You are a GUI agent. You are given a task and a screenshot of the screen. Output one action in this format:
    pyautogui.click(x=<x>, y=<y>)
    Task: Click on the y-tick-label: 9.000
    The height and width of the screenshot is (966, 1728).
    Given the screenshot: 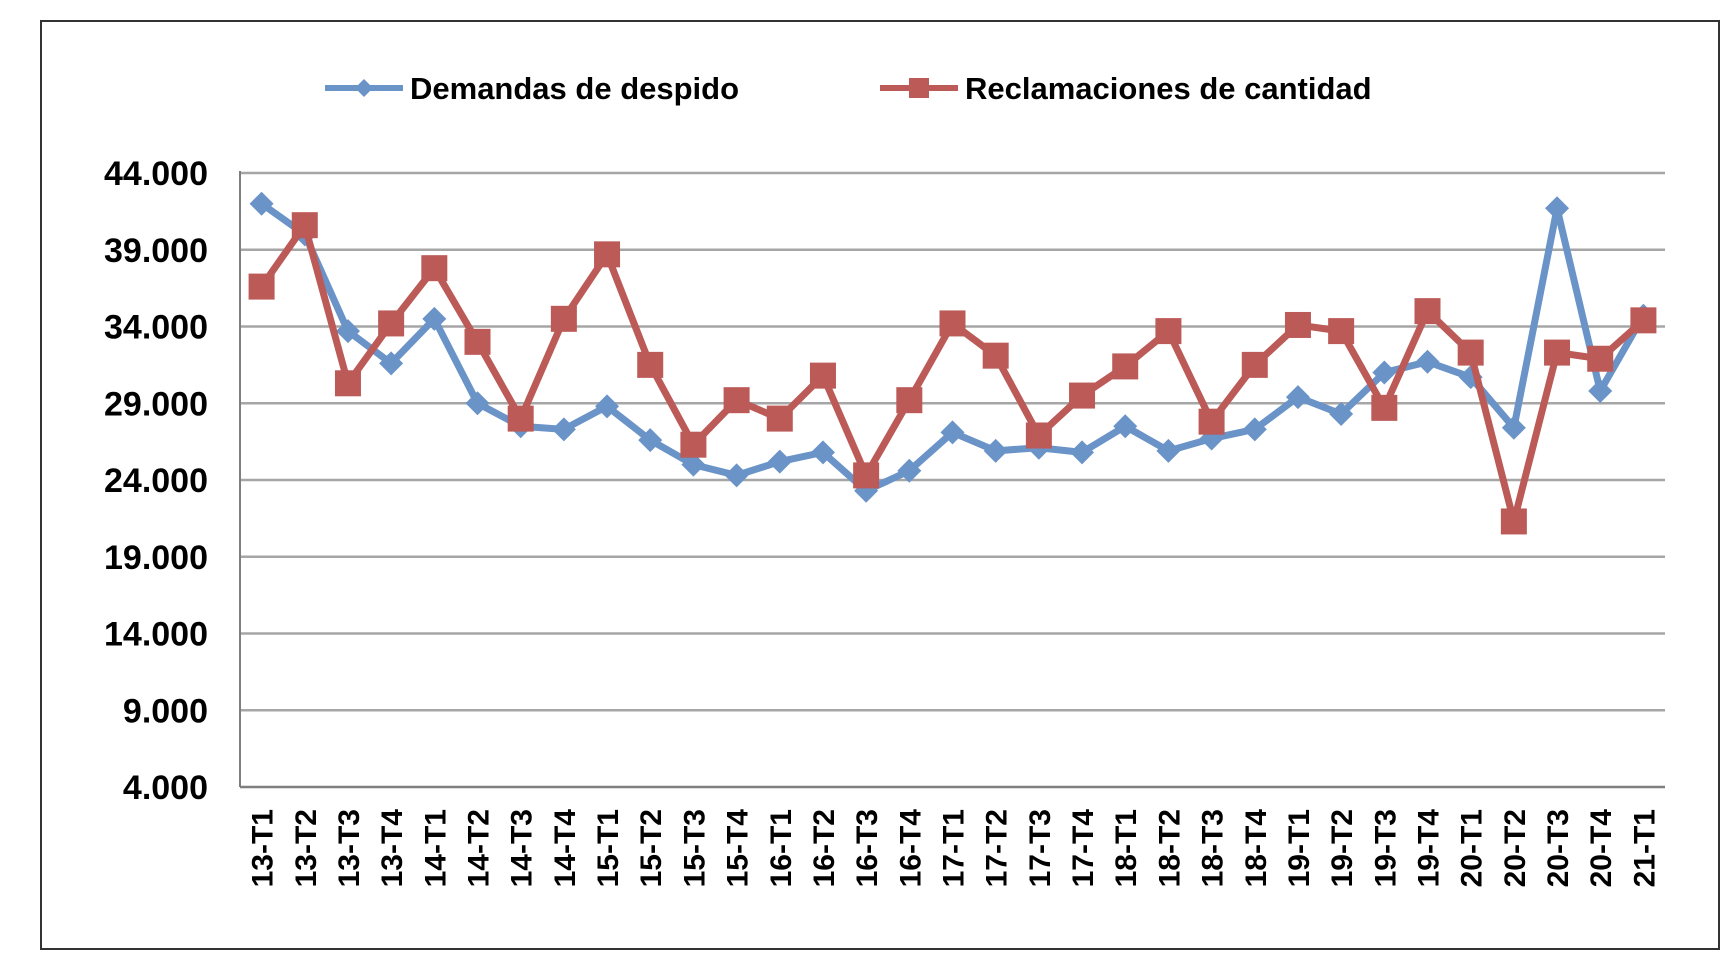 What is the action you would take?
    pyautogui.click(x=165, y=711)
    